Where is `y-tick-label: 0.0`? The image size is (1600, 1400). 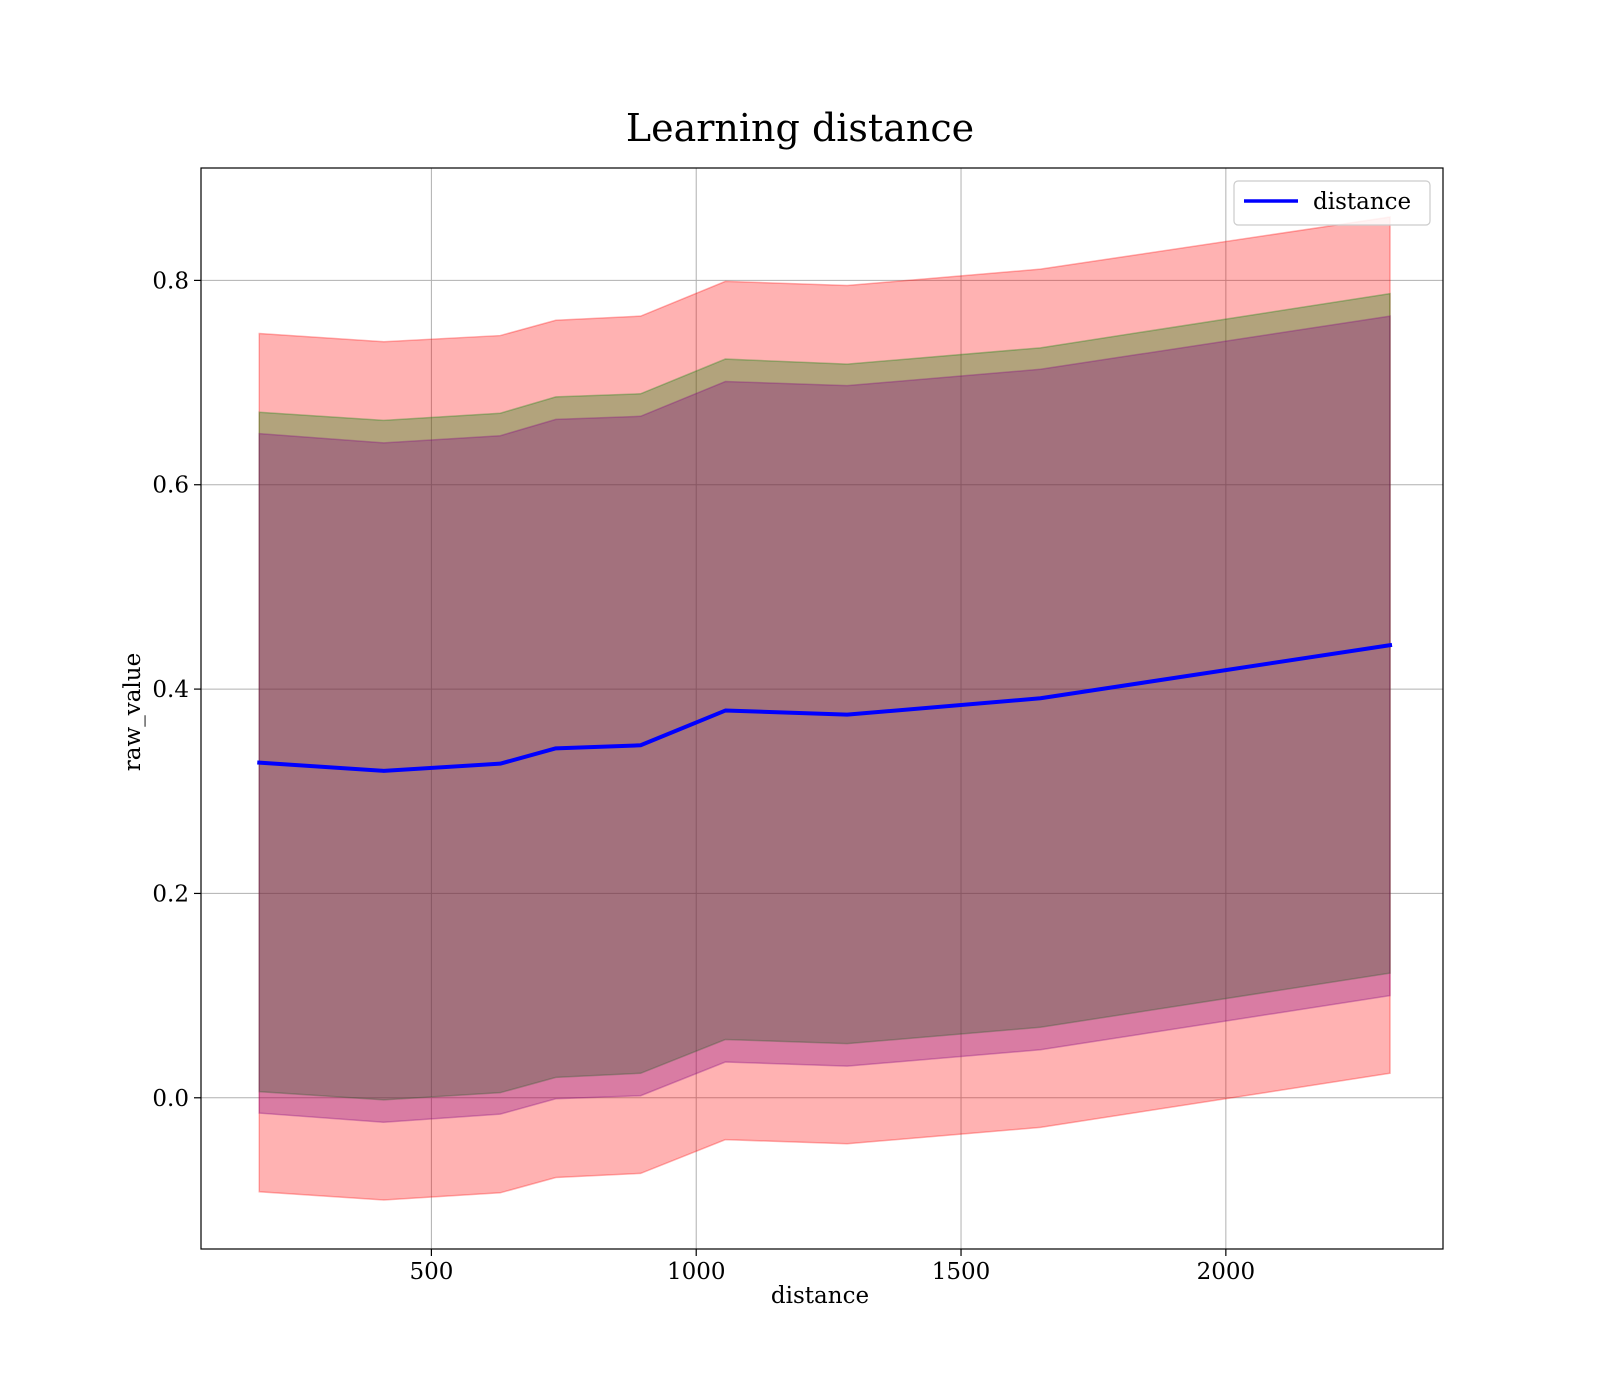 y-tick-label: 0.0 is located at coordinates (170, 1099).